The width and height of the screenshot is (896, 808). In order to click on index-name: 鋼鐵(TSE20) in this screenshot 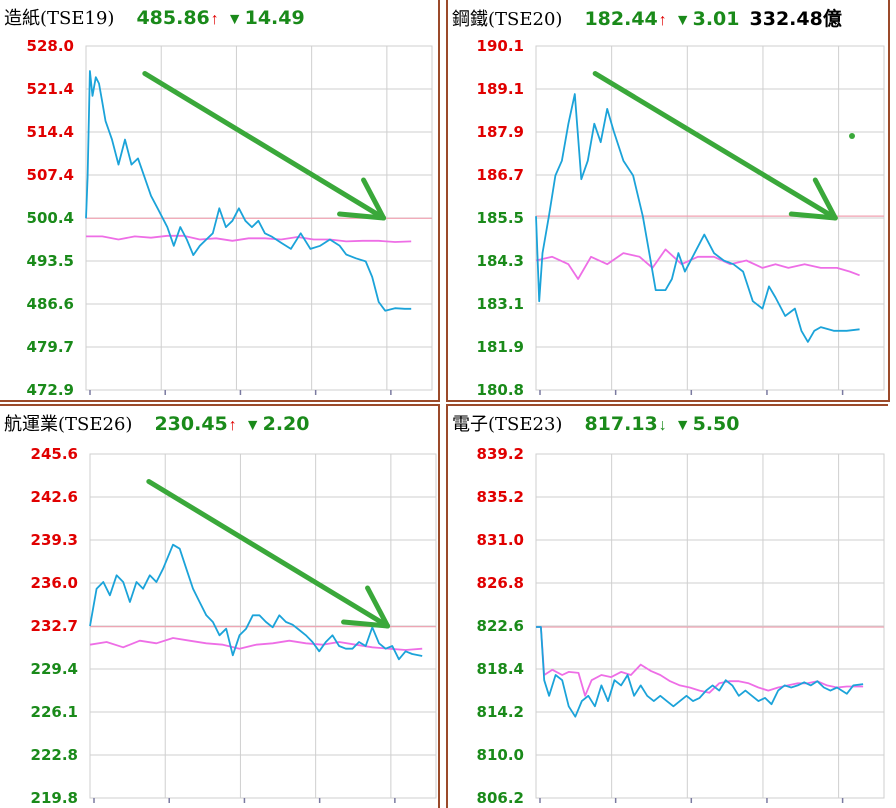, I will do `click(507, 19)`.